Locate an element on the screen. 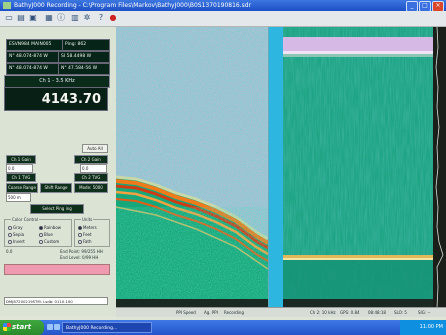 Image resolution: width=446 pixels, height=335 pixels. status-ping-rate: Ag. PPI is located at coordinates (211, 312).